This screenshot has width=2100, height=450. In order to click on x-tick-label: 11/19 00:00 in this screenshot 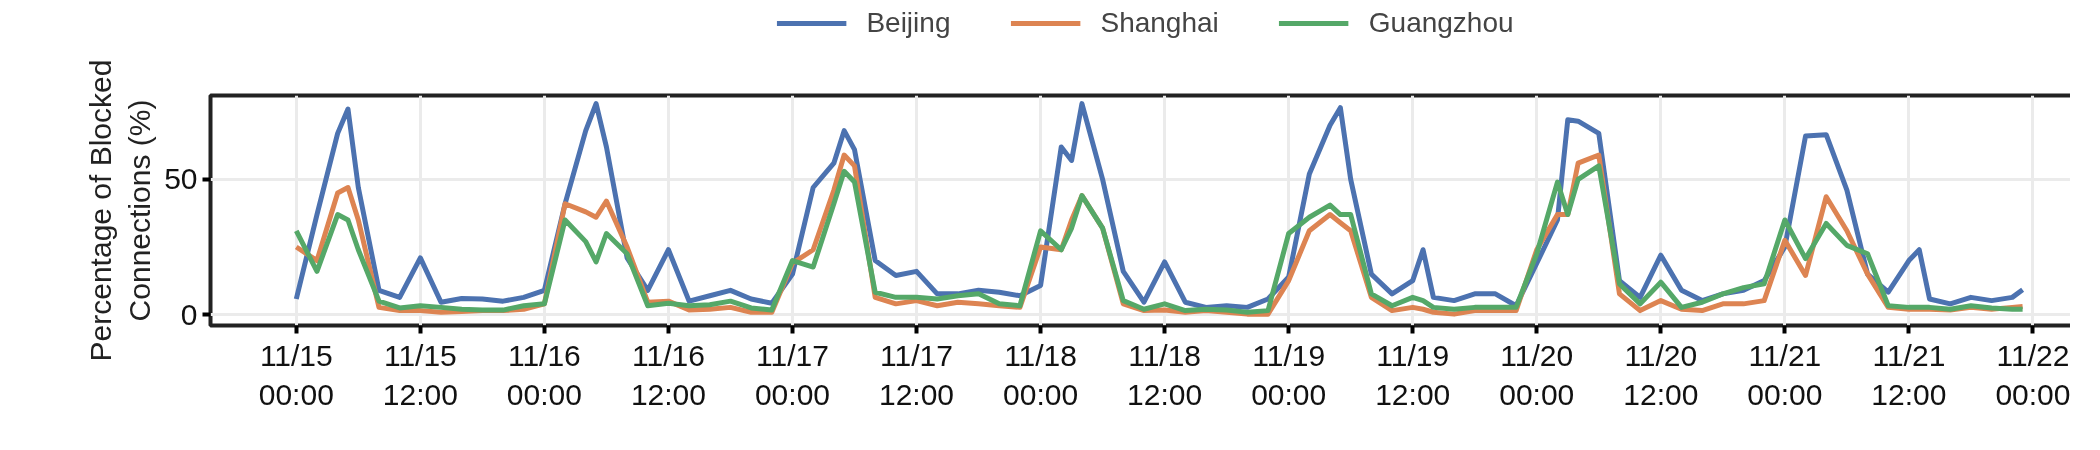, I will do `click(1289, 375)`.